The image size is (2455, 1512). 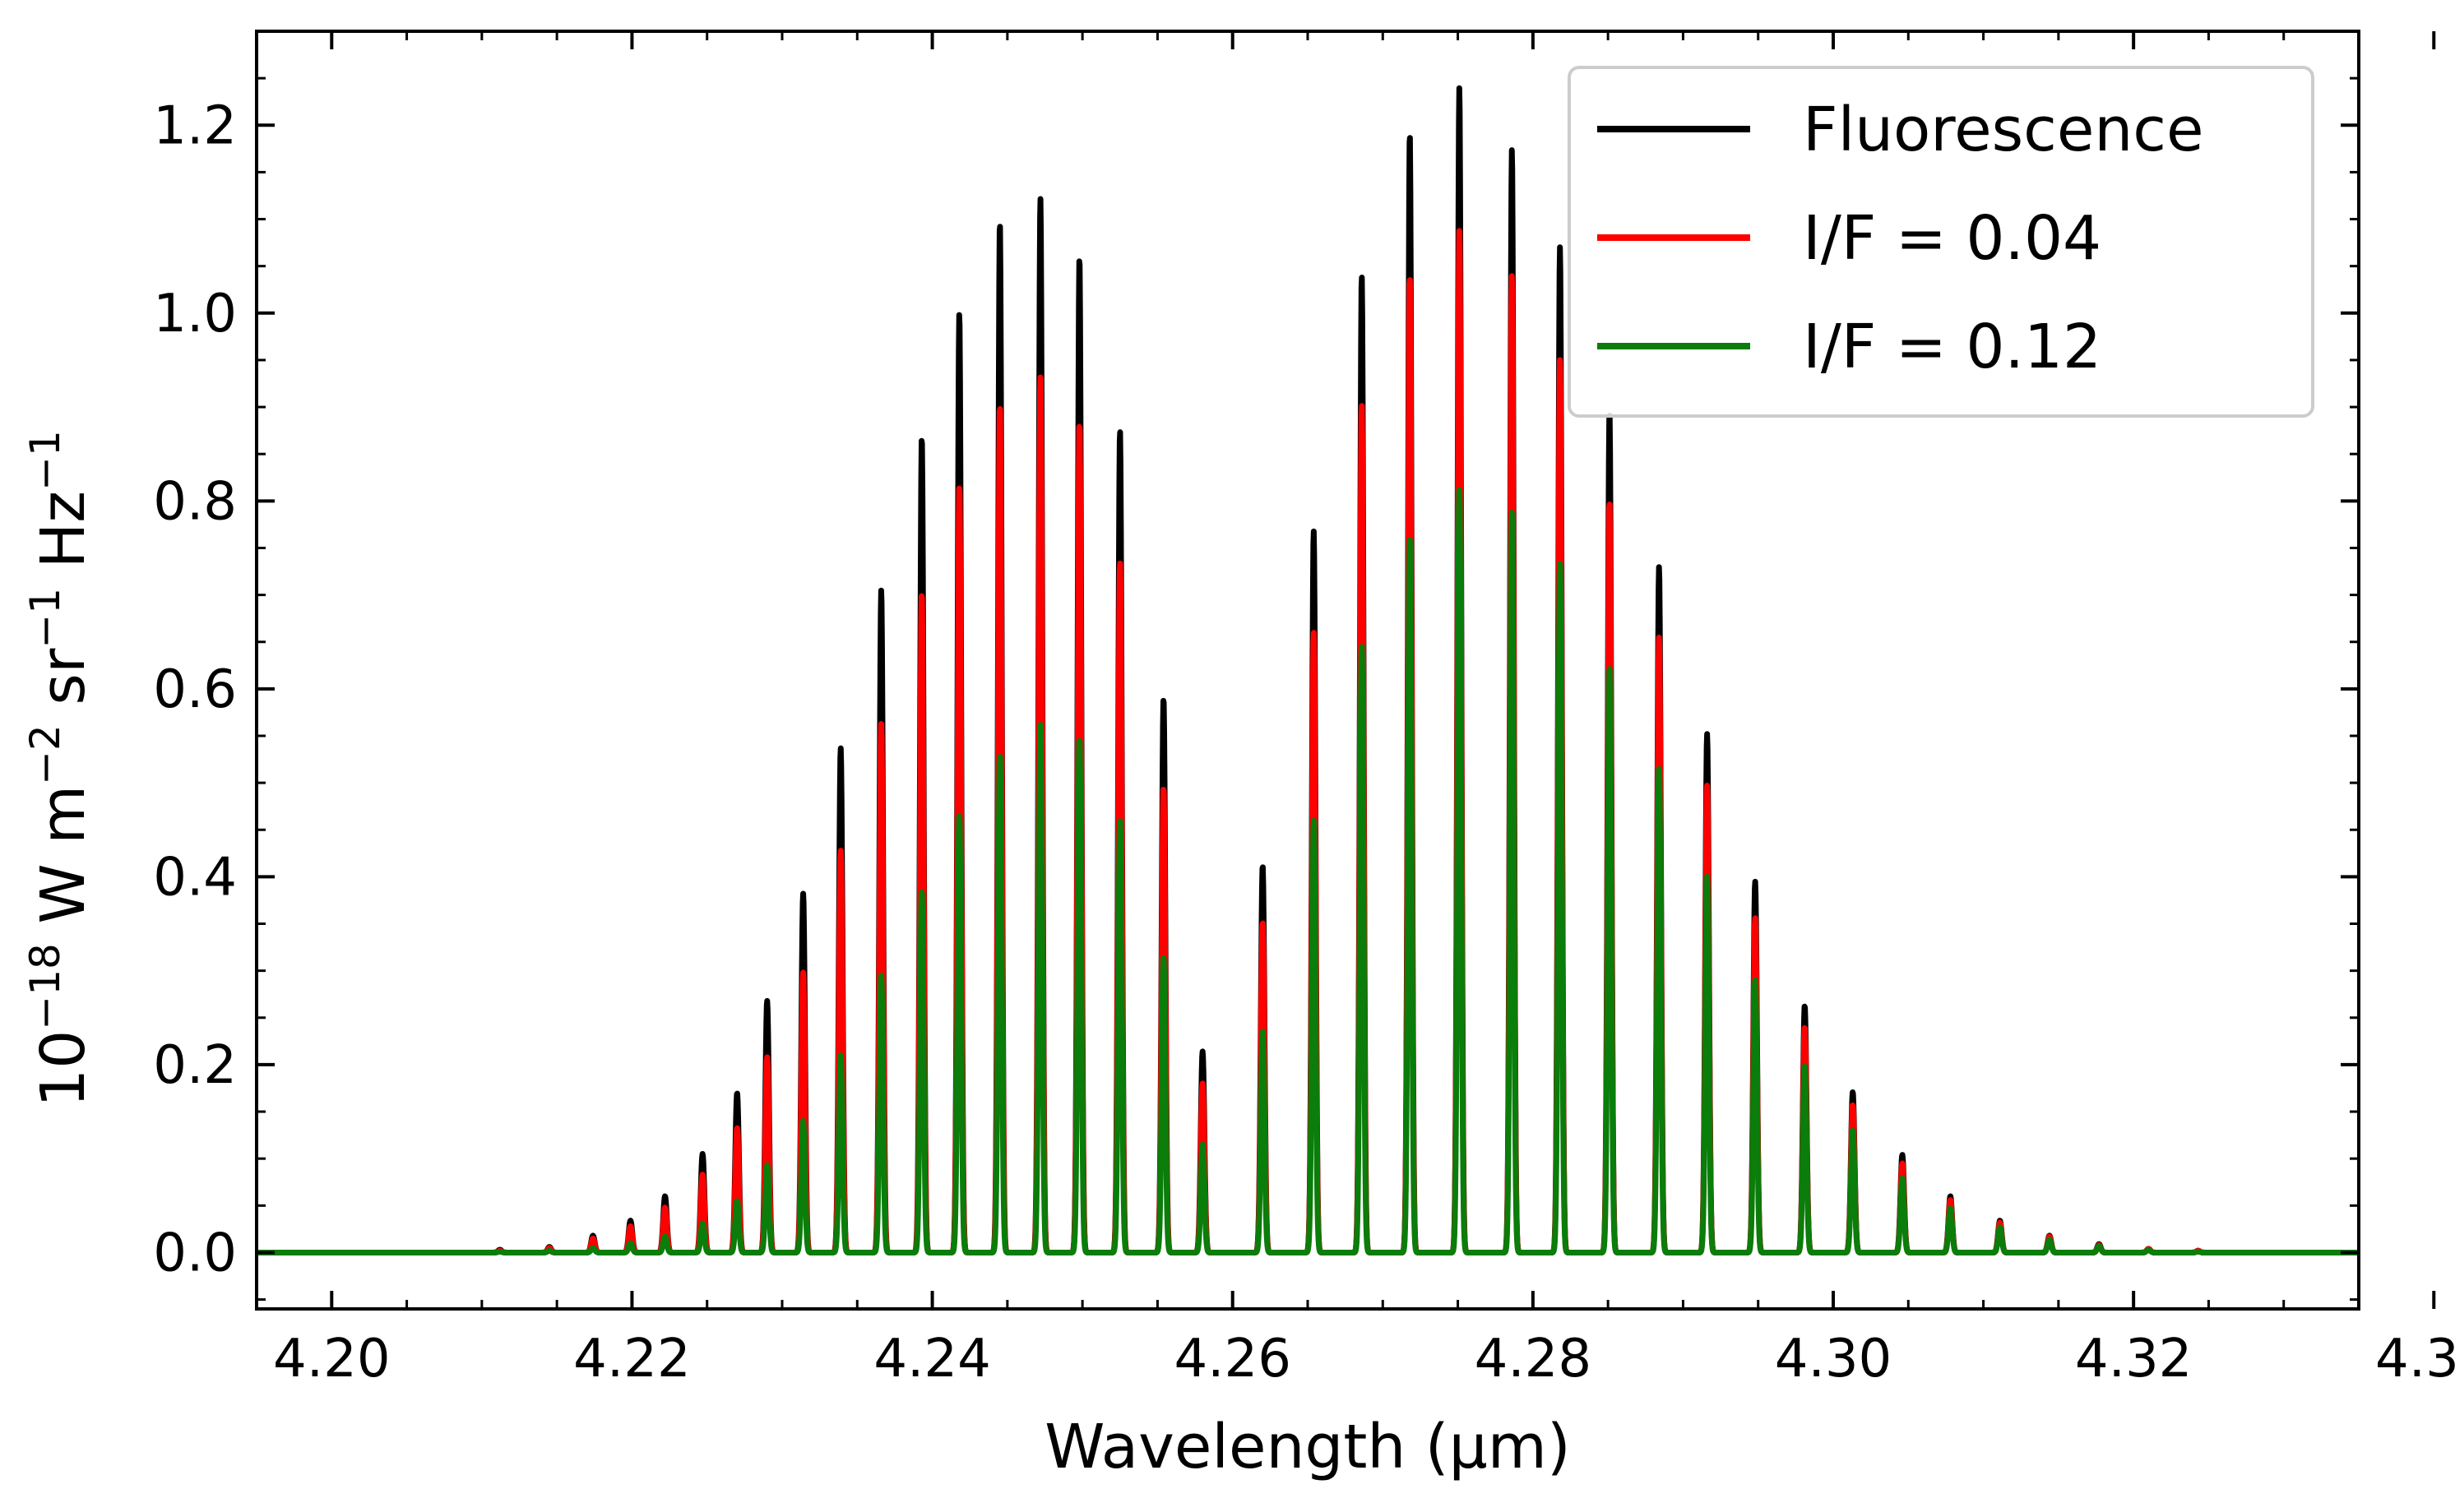 What do you see at coordinates (1232, 1359) in the screenshot?
I see `x-tick-label: 4.26` at bounding box center [1232, 1359].